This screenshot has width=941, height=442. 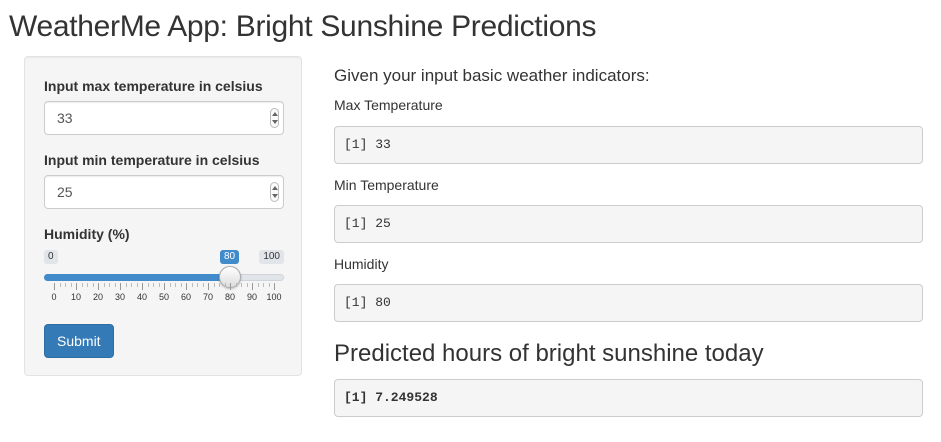 What do you see at coordinates (274, 192) in the screenshot?
I see `min-temp-spinner-icon` at bounding box center [274, 192].